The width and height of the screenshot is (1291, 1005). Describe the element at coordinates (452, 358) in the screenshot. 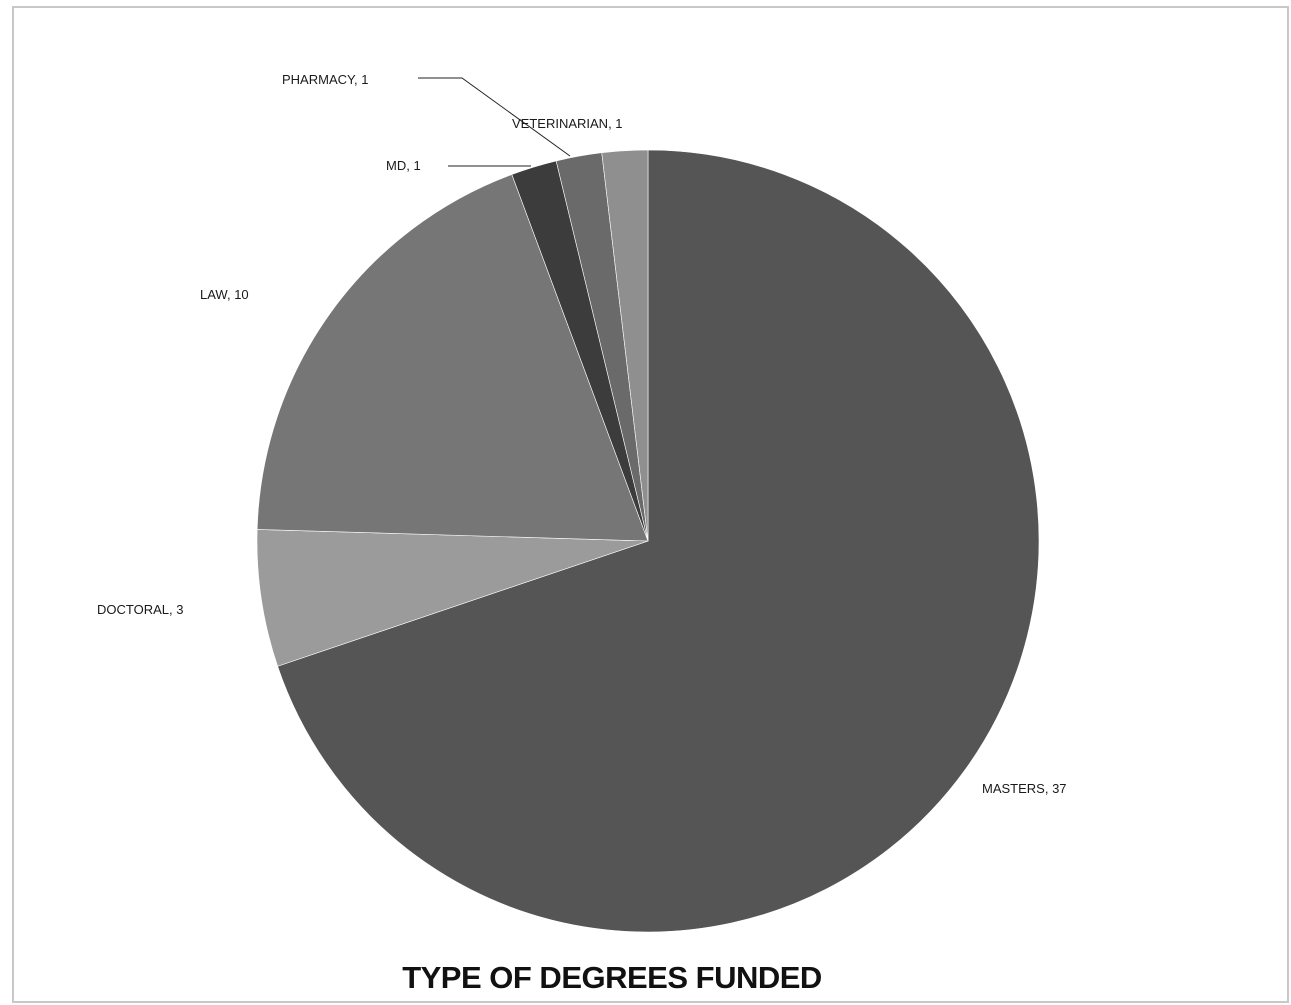

I see `pie-slice-law` at that location.